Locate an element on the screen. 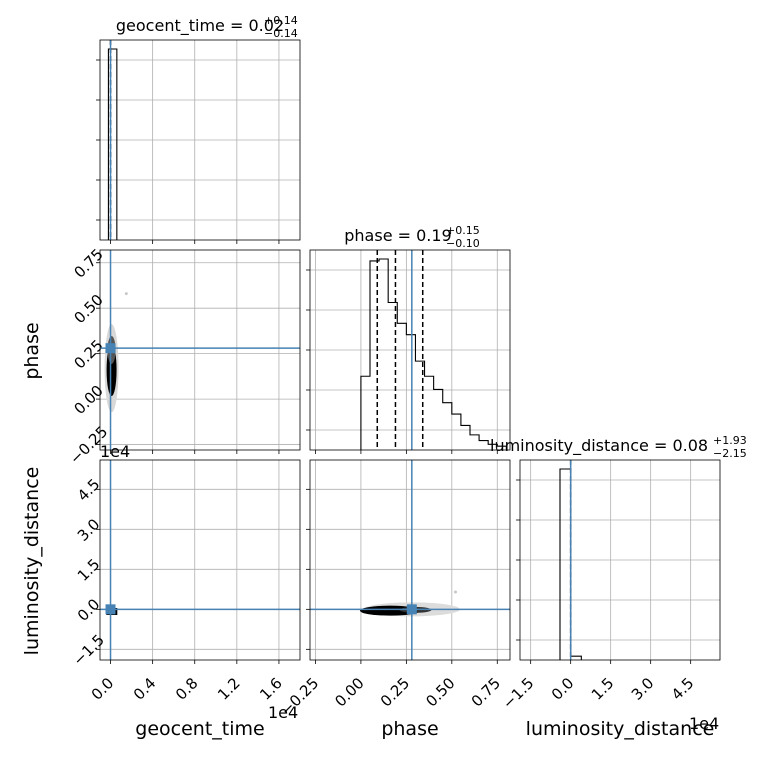  panel-geocent-time-hist is located at coordinates (200, 140).